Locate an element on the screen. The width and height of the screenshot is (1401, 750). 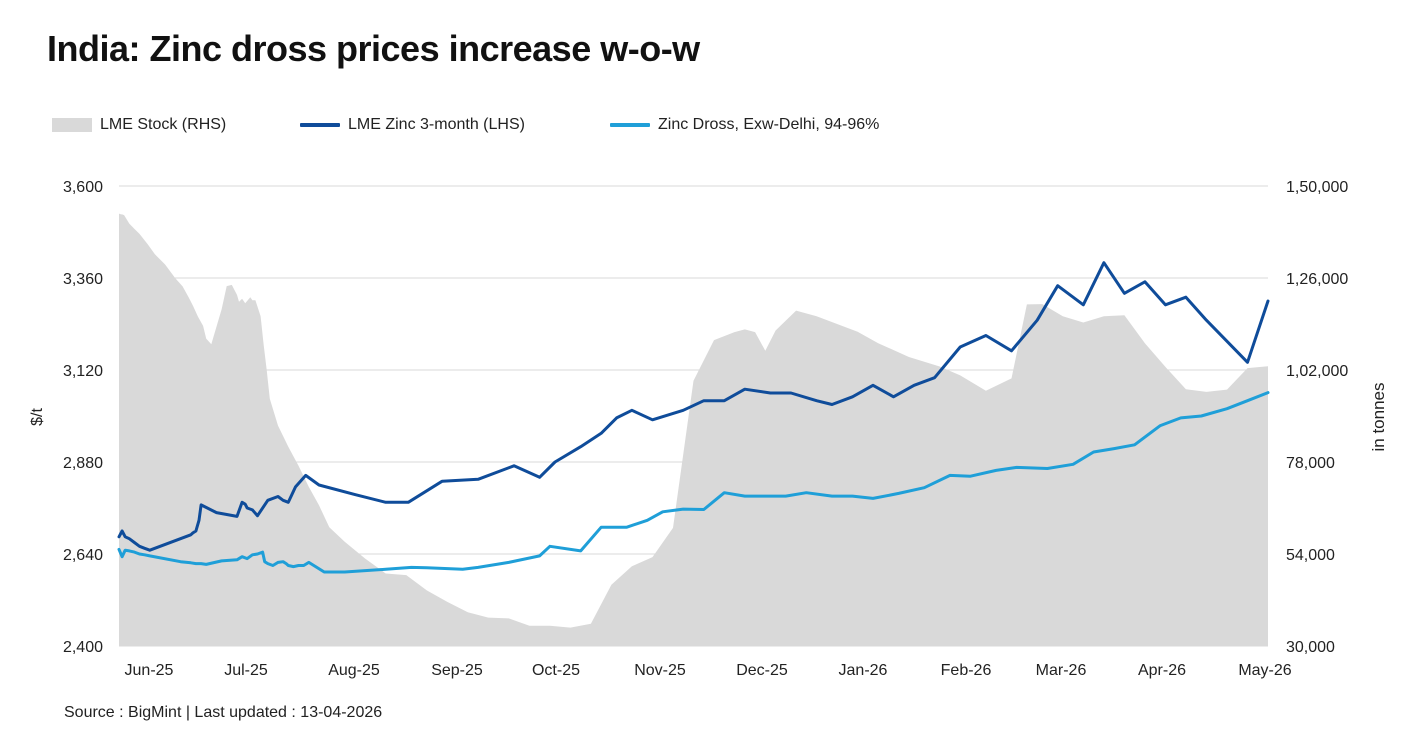
y-tick-right: 54,000 is located at coordinates (1310, 555).